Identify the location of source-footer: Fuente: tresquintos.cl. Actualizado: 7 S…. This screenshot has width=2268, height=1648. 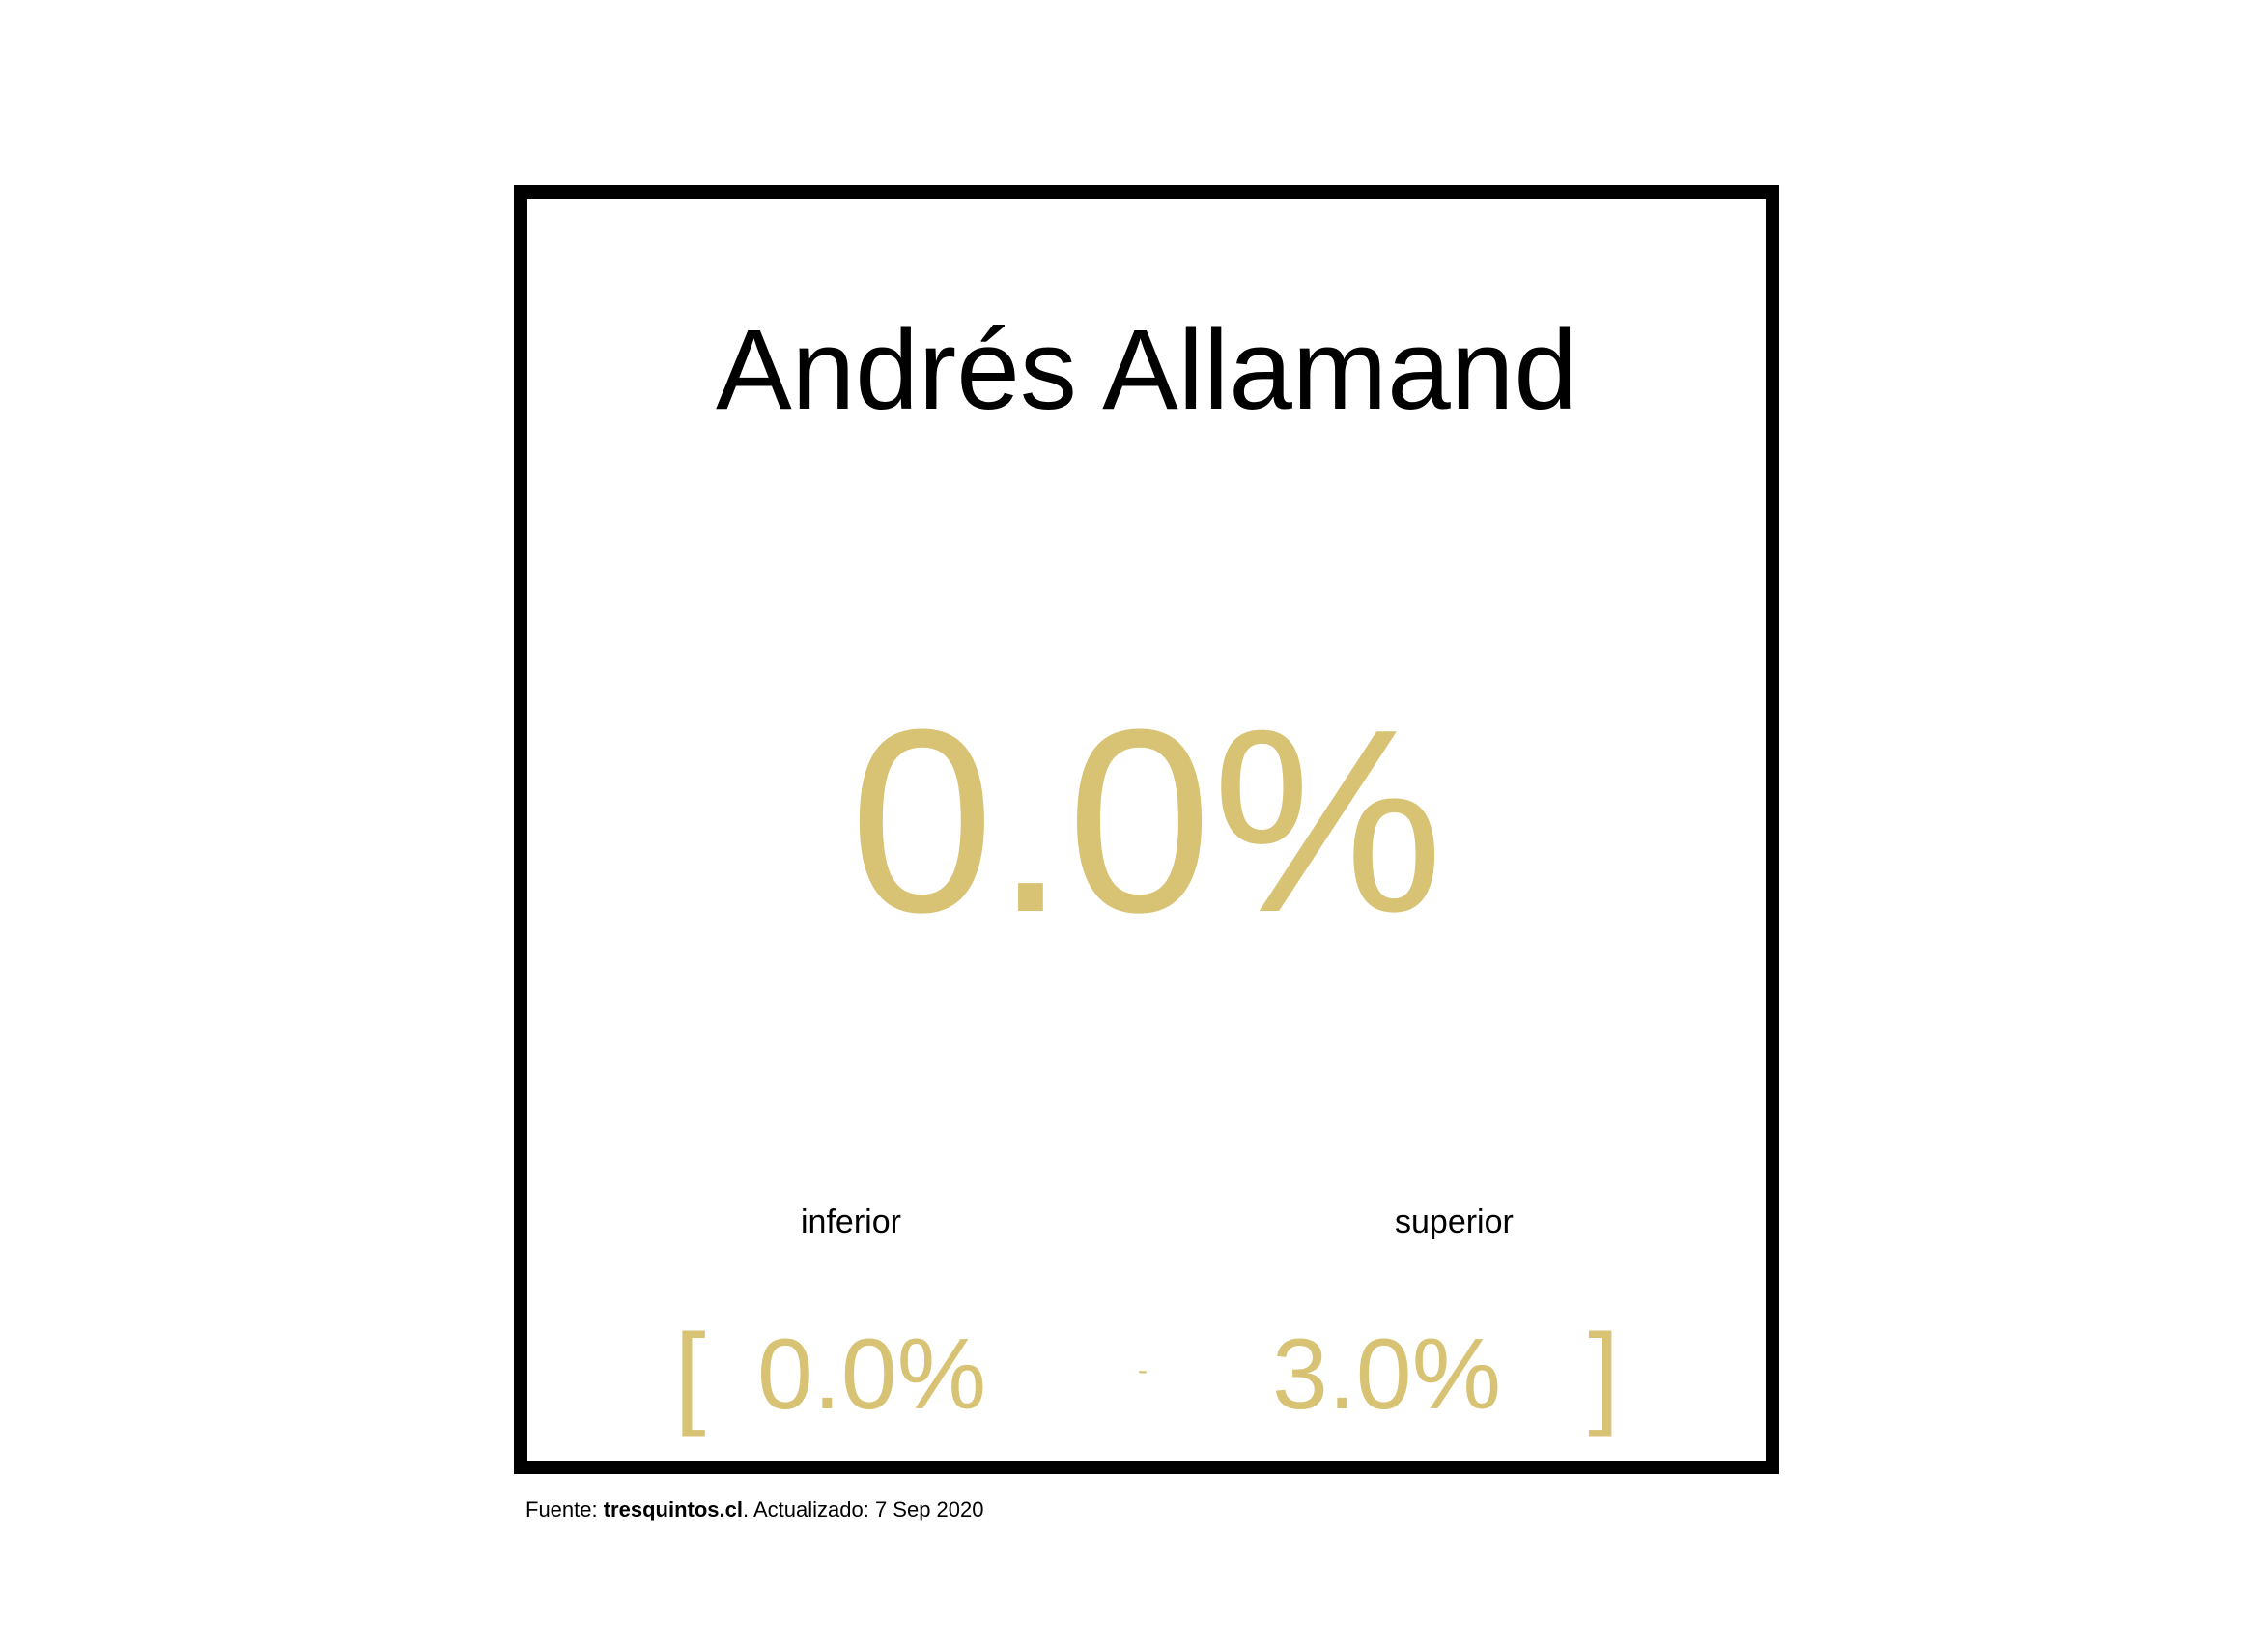
(754, 1509).